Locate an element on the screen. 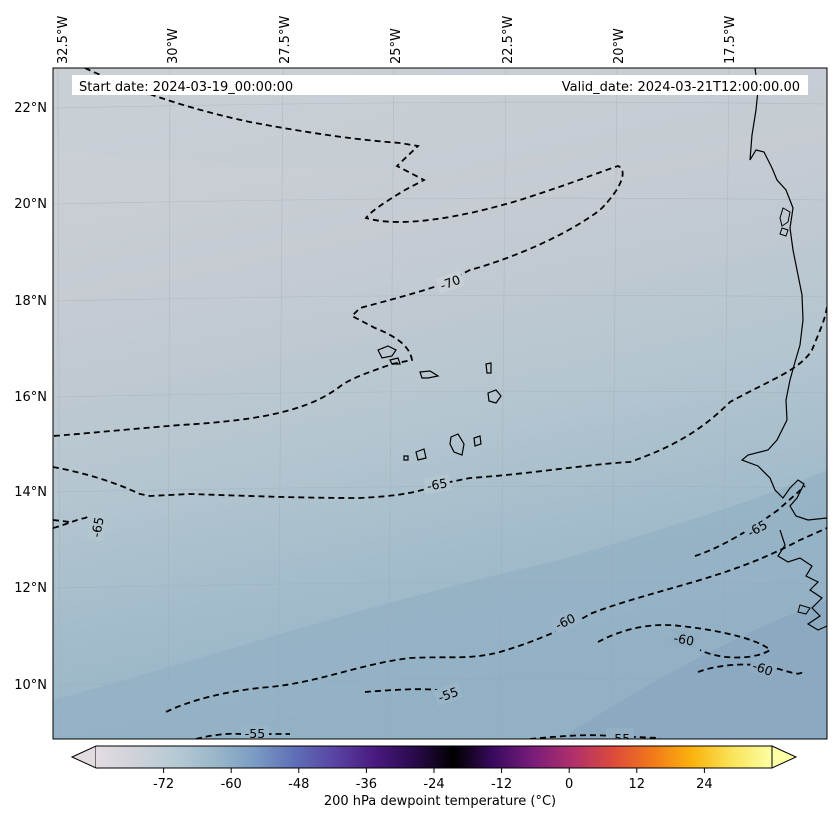 This screenshot has width=837, height=836. colorbar-tick-label: 12 is located at coordinates (637, 784).